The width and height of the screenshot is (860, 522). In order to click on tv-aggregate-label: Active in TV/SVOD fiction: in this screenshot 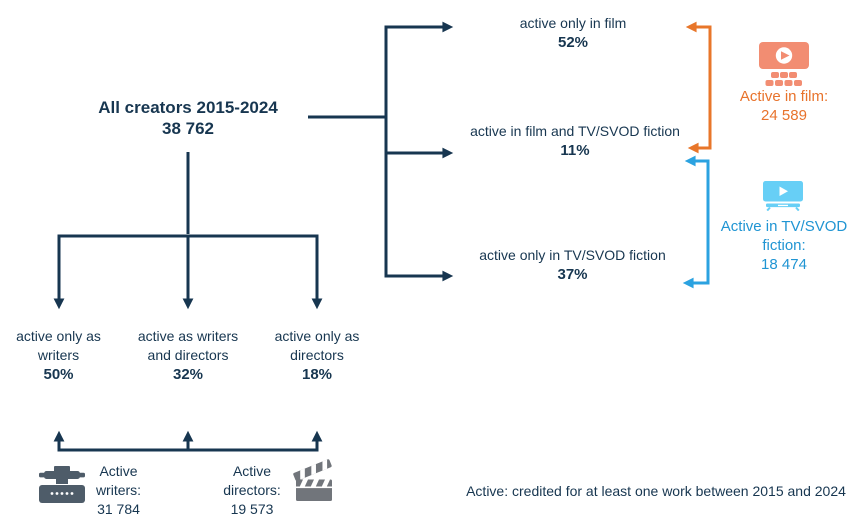, I will do `click(784, 236)`.